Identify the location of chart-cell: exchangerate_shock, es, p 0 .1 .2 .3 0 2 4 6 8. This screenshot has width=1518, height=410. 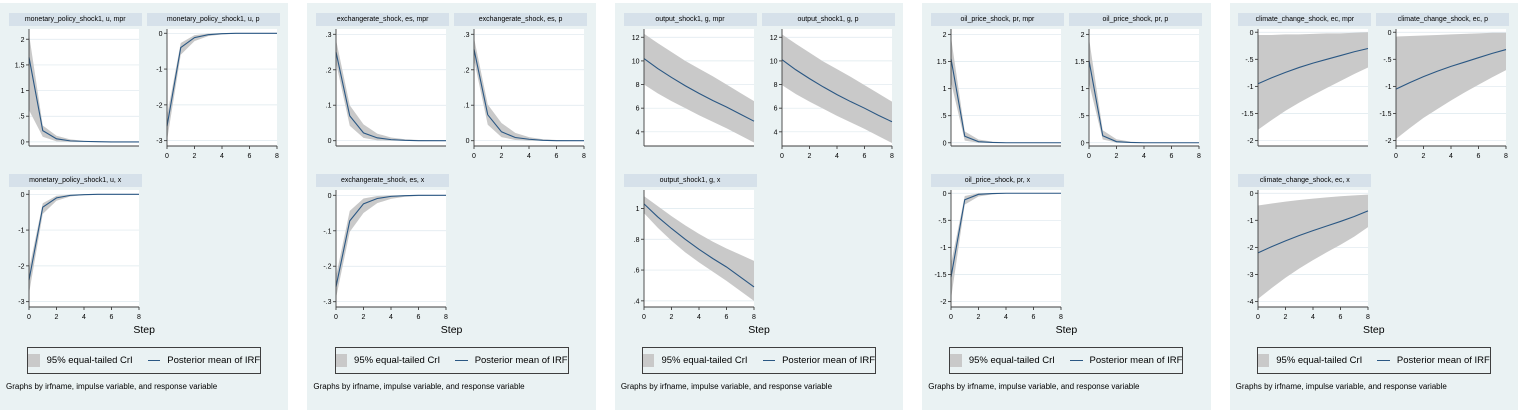
(521, 87).